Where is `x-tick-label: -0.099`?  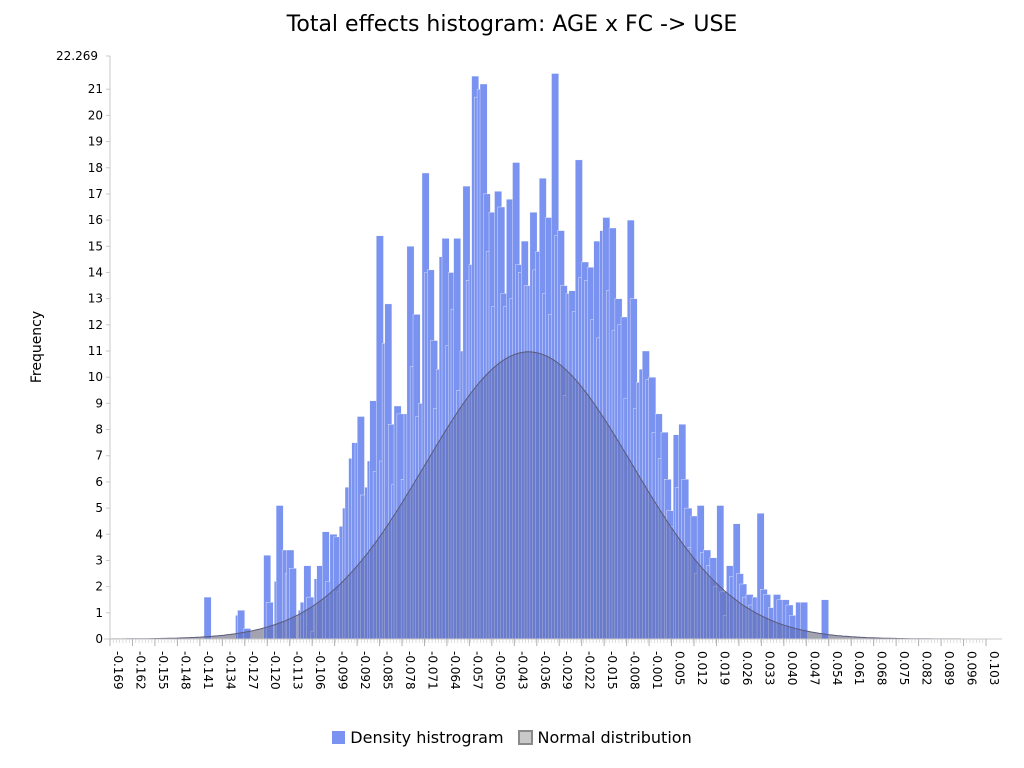
x-tick-label: -0.099 is located at coordinates (343, 670).